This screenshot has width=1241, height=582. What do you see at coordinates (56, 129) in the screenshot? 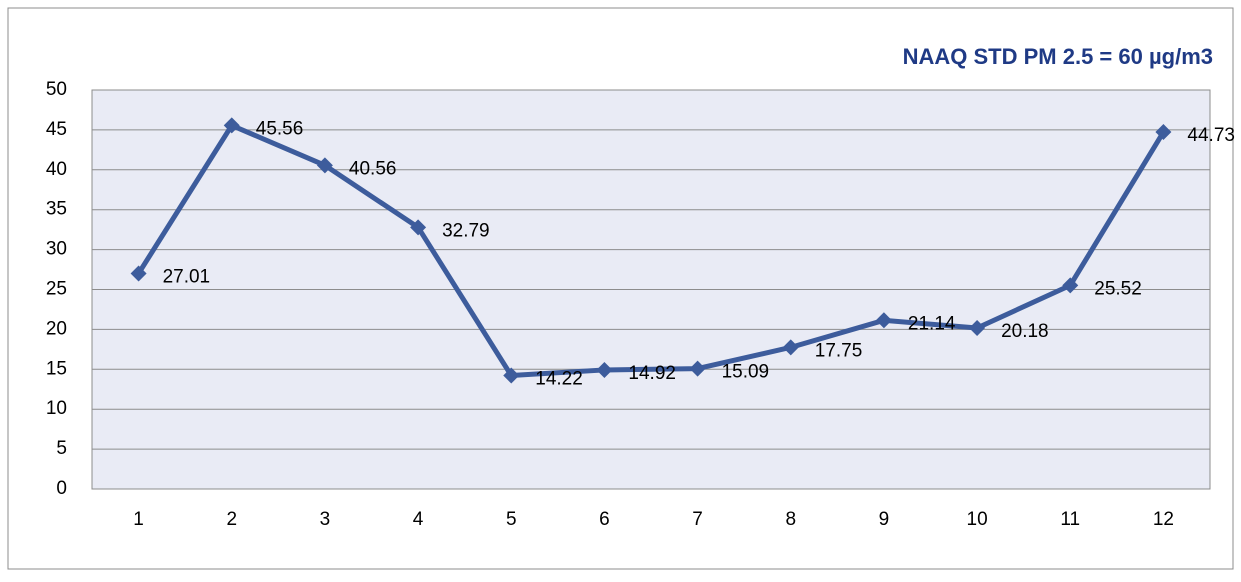
I see `y-tick-label: 45` at bounding box center [56, 129].